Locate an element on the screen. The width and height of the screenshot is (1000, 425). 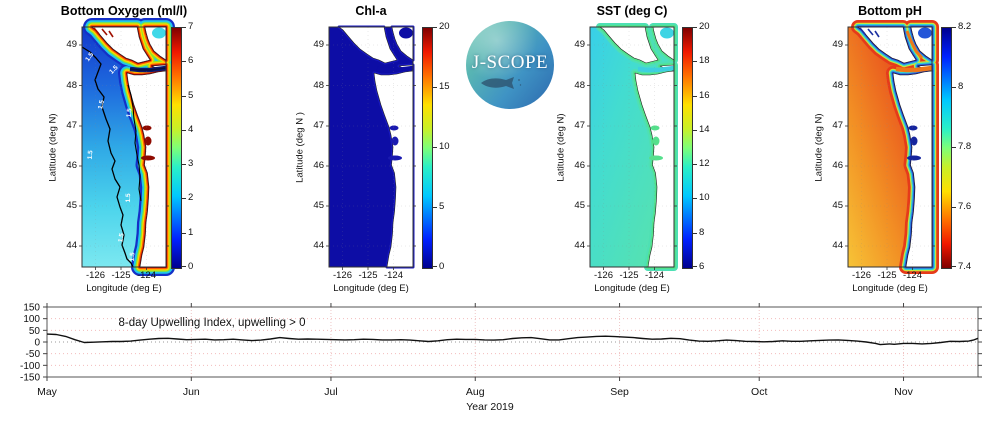
logo-text: J-SCOPE is located at coordinates (510, 62).